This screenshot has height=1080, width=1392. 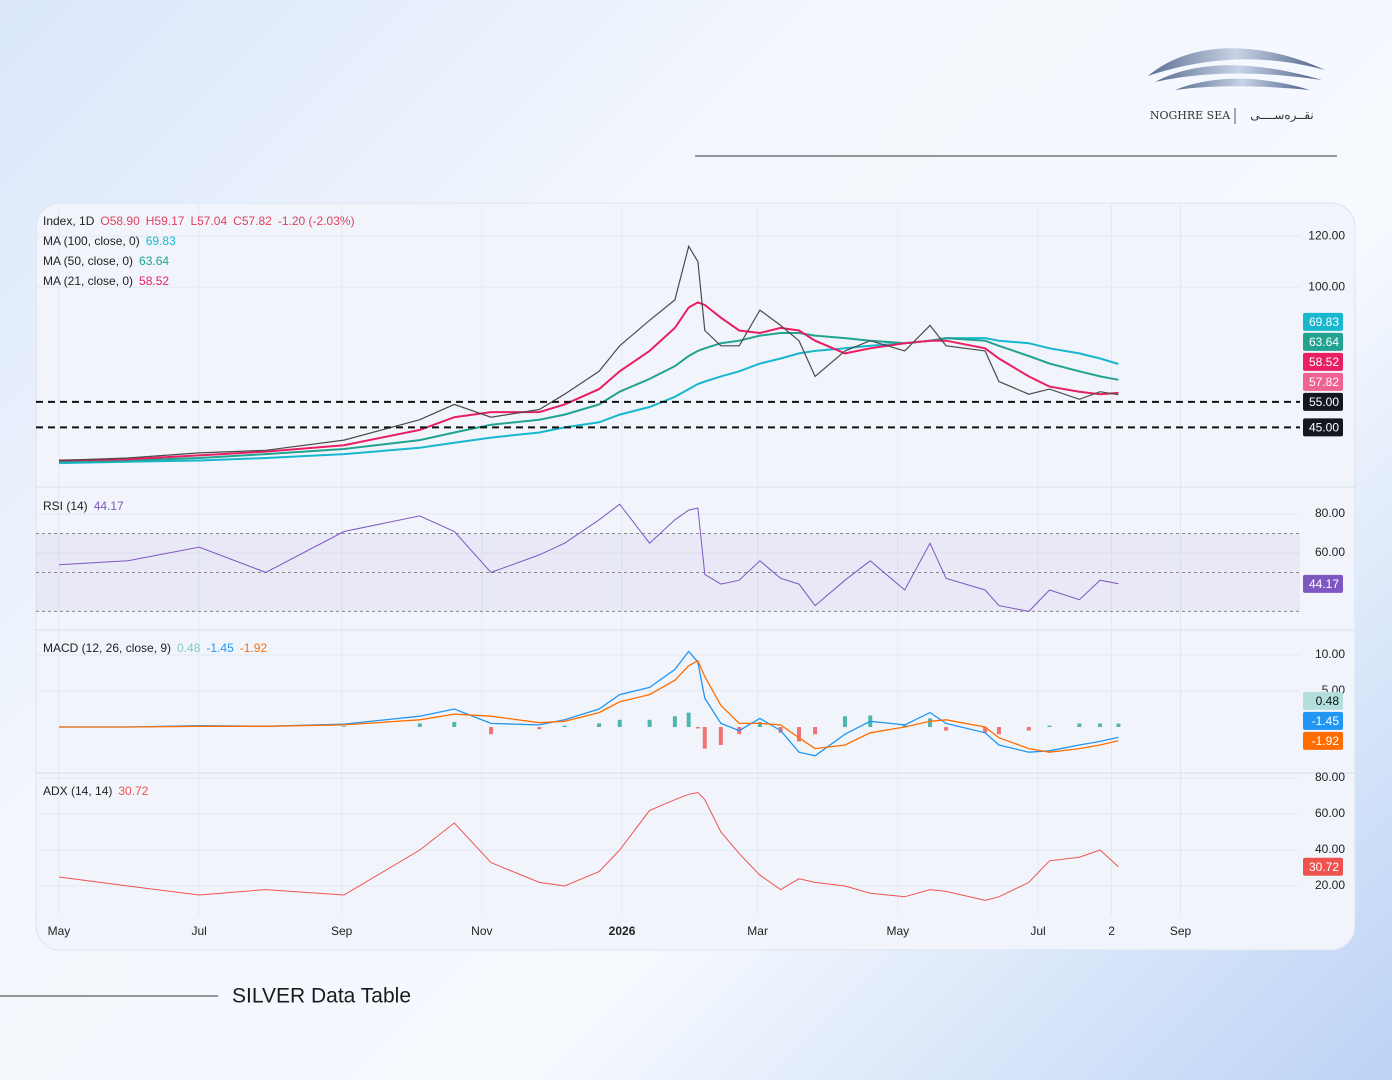 What do you see at coordinates (154, 261) in the screenshot?
I see `legend-text: 63.64` at bounding box center [154, 261].